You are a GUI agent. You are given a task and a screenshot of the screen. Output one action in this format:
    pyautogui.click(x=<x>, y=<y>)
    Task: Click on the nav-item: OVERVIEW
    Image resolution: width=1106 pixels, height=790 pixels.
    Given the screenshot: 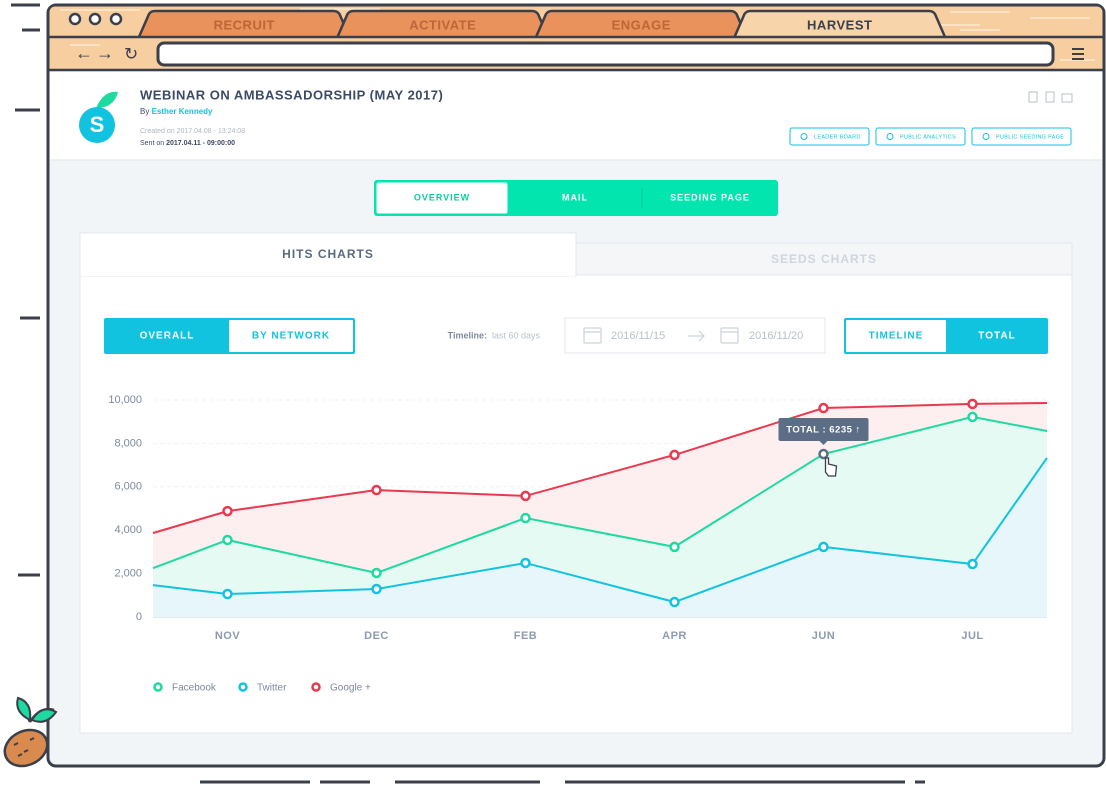 What is the action you would take?
    pyautogui.click(x=442, y=197)
    